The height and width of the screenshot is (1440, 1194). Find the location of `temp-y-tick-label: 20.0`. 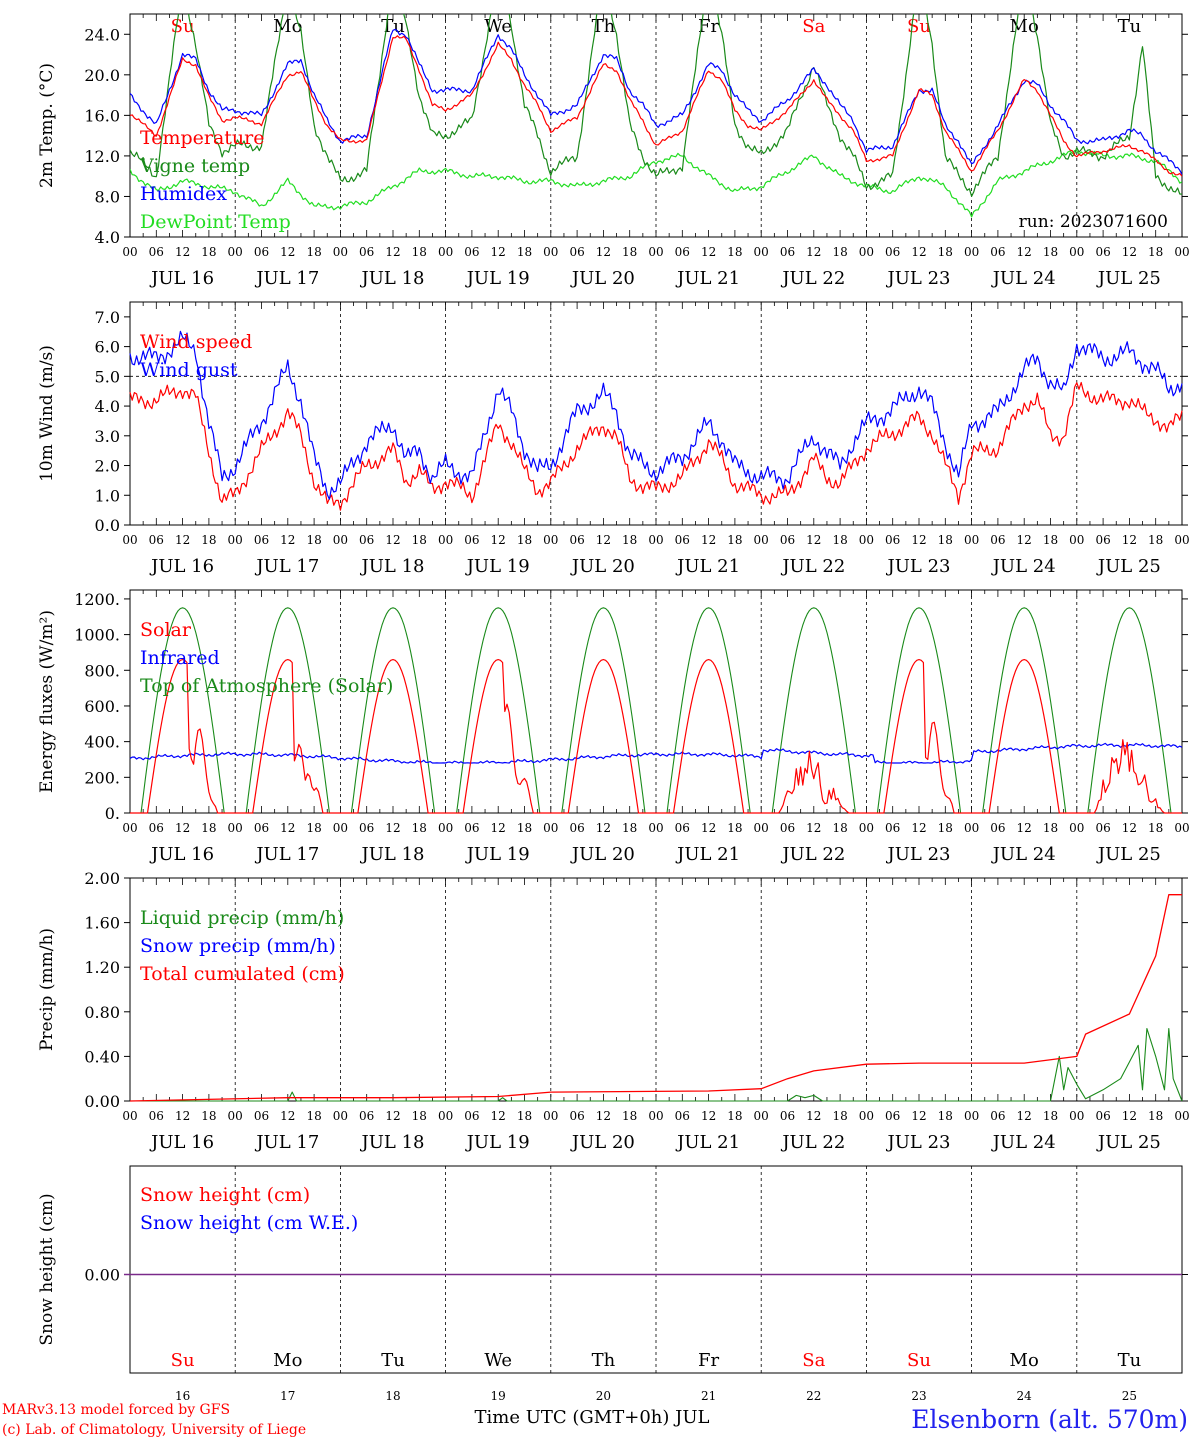

temp-y-tick-label: 20.0 is located at coordinates (102, 75).